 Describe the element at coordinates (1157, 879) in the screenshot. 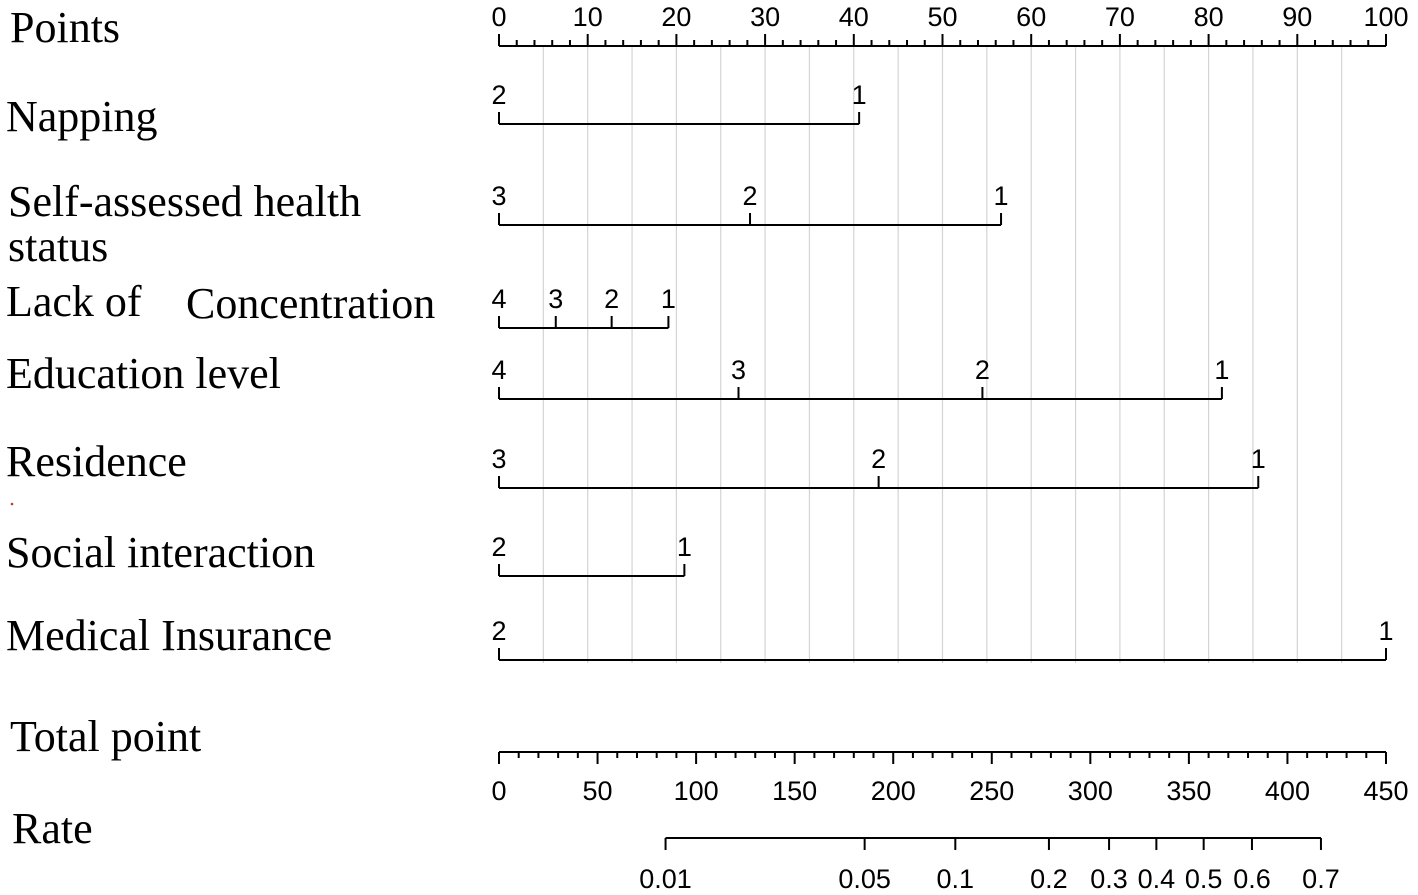

I see `rate-tick-label: 0.4` at that location.